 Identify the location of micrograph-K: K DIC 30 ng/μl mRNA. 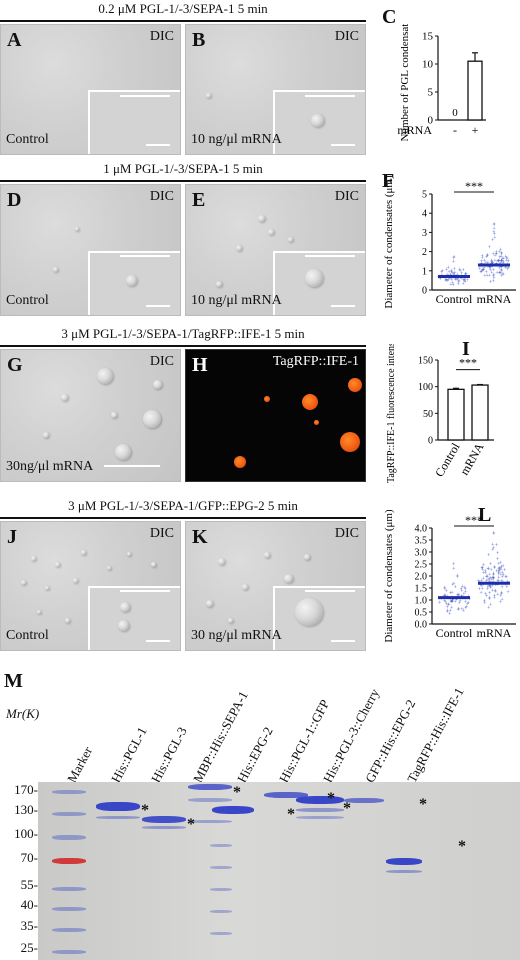
(275, 586).